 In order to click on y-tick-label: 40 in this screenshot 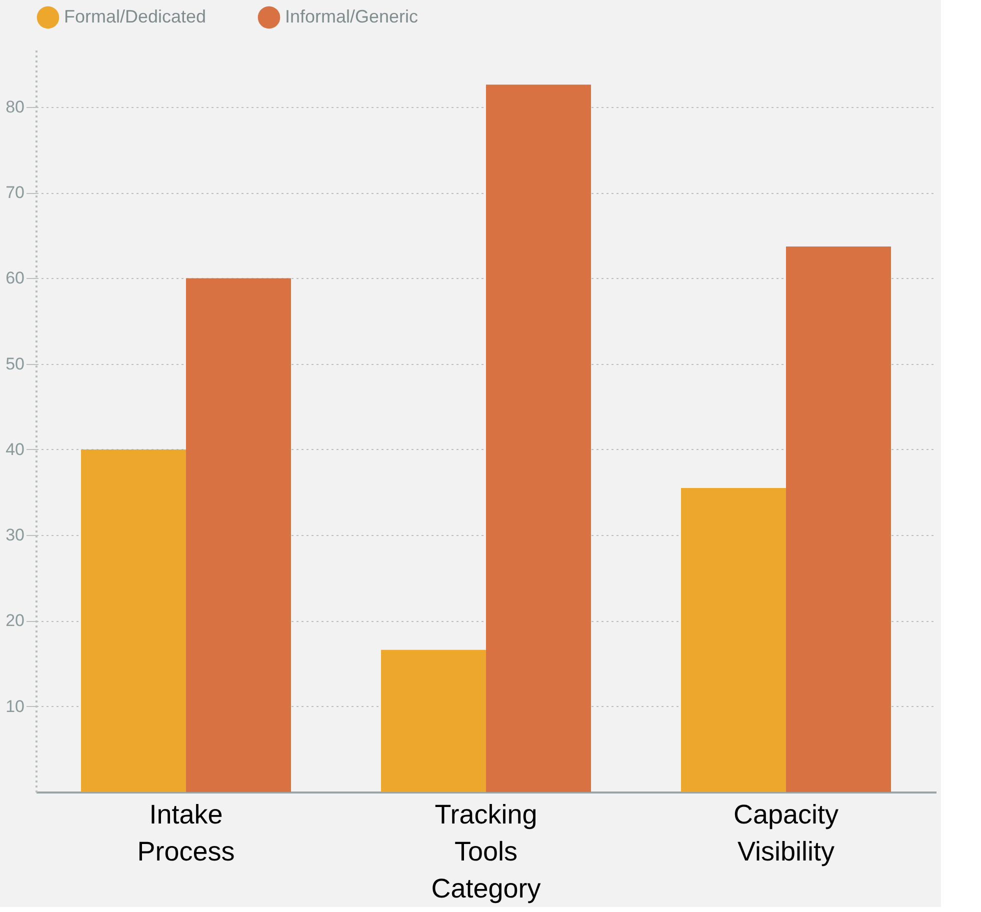, I will do `click(15, 449)`.